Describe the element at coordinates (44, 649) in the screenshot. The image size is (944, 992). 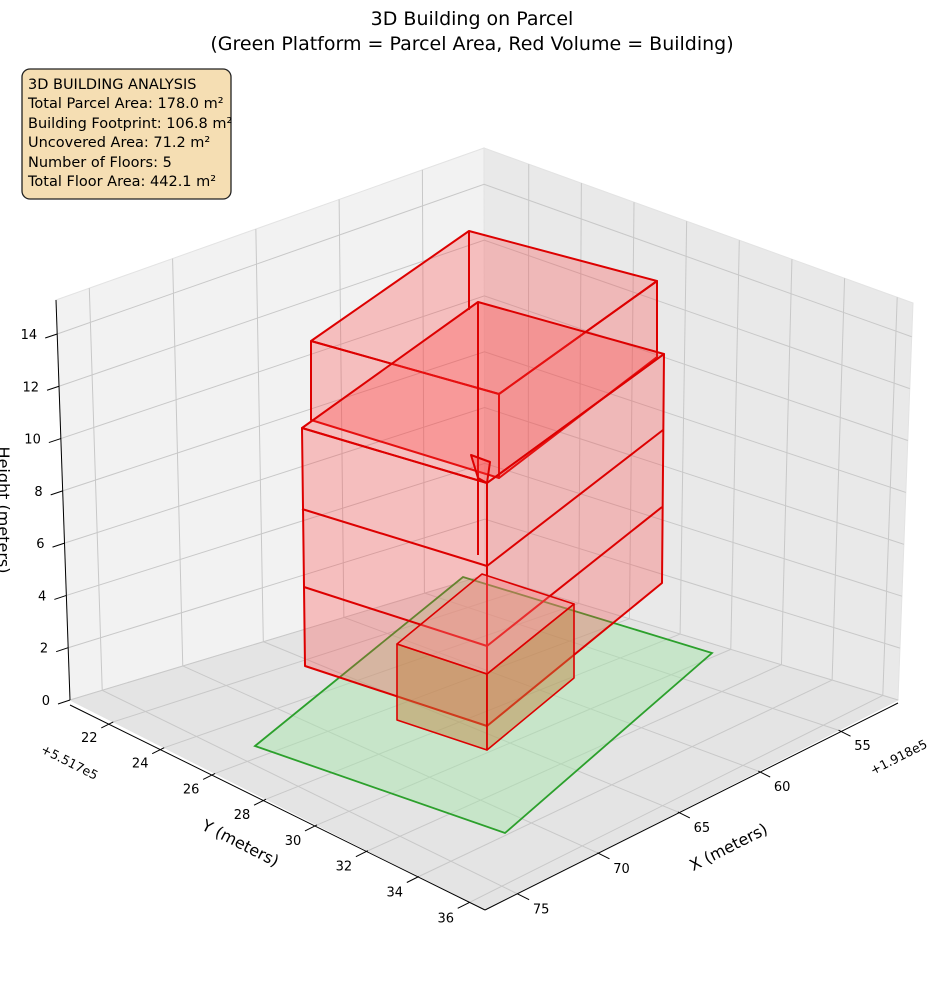
I see `z-tick-label: 2` at that location.